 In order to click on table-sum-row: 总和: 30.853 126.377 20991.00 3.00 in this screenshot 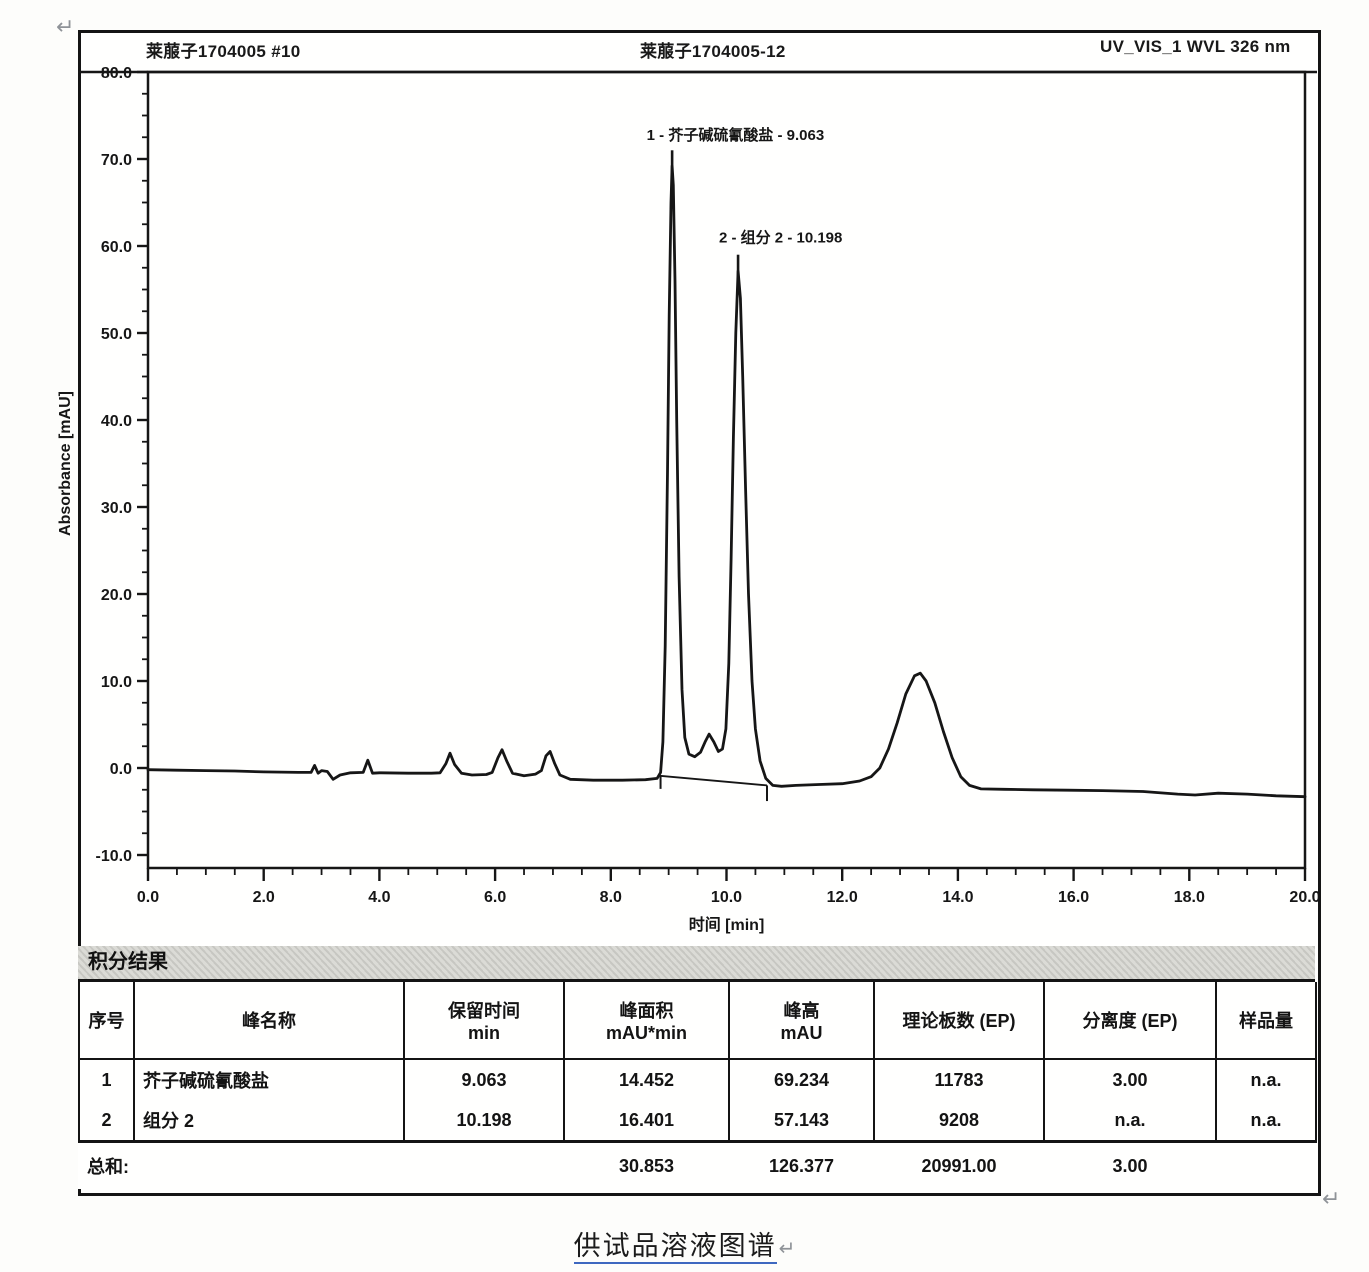, I will do `click(697, 1164)`.